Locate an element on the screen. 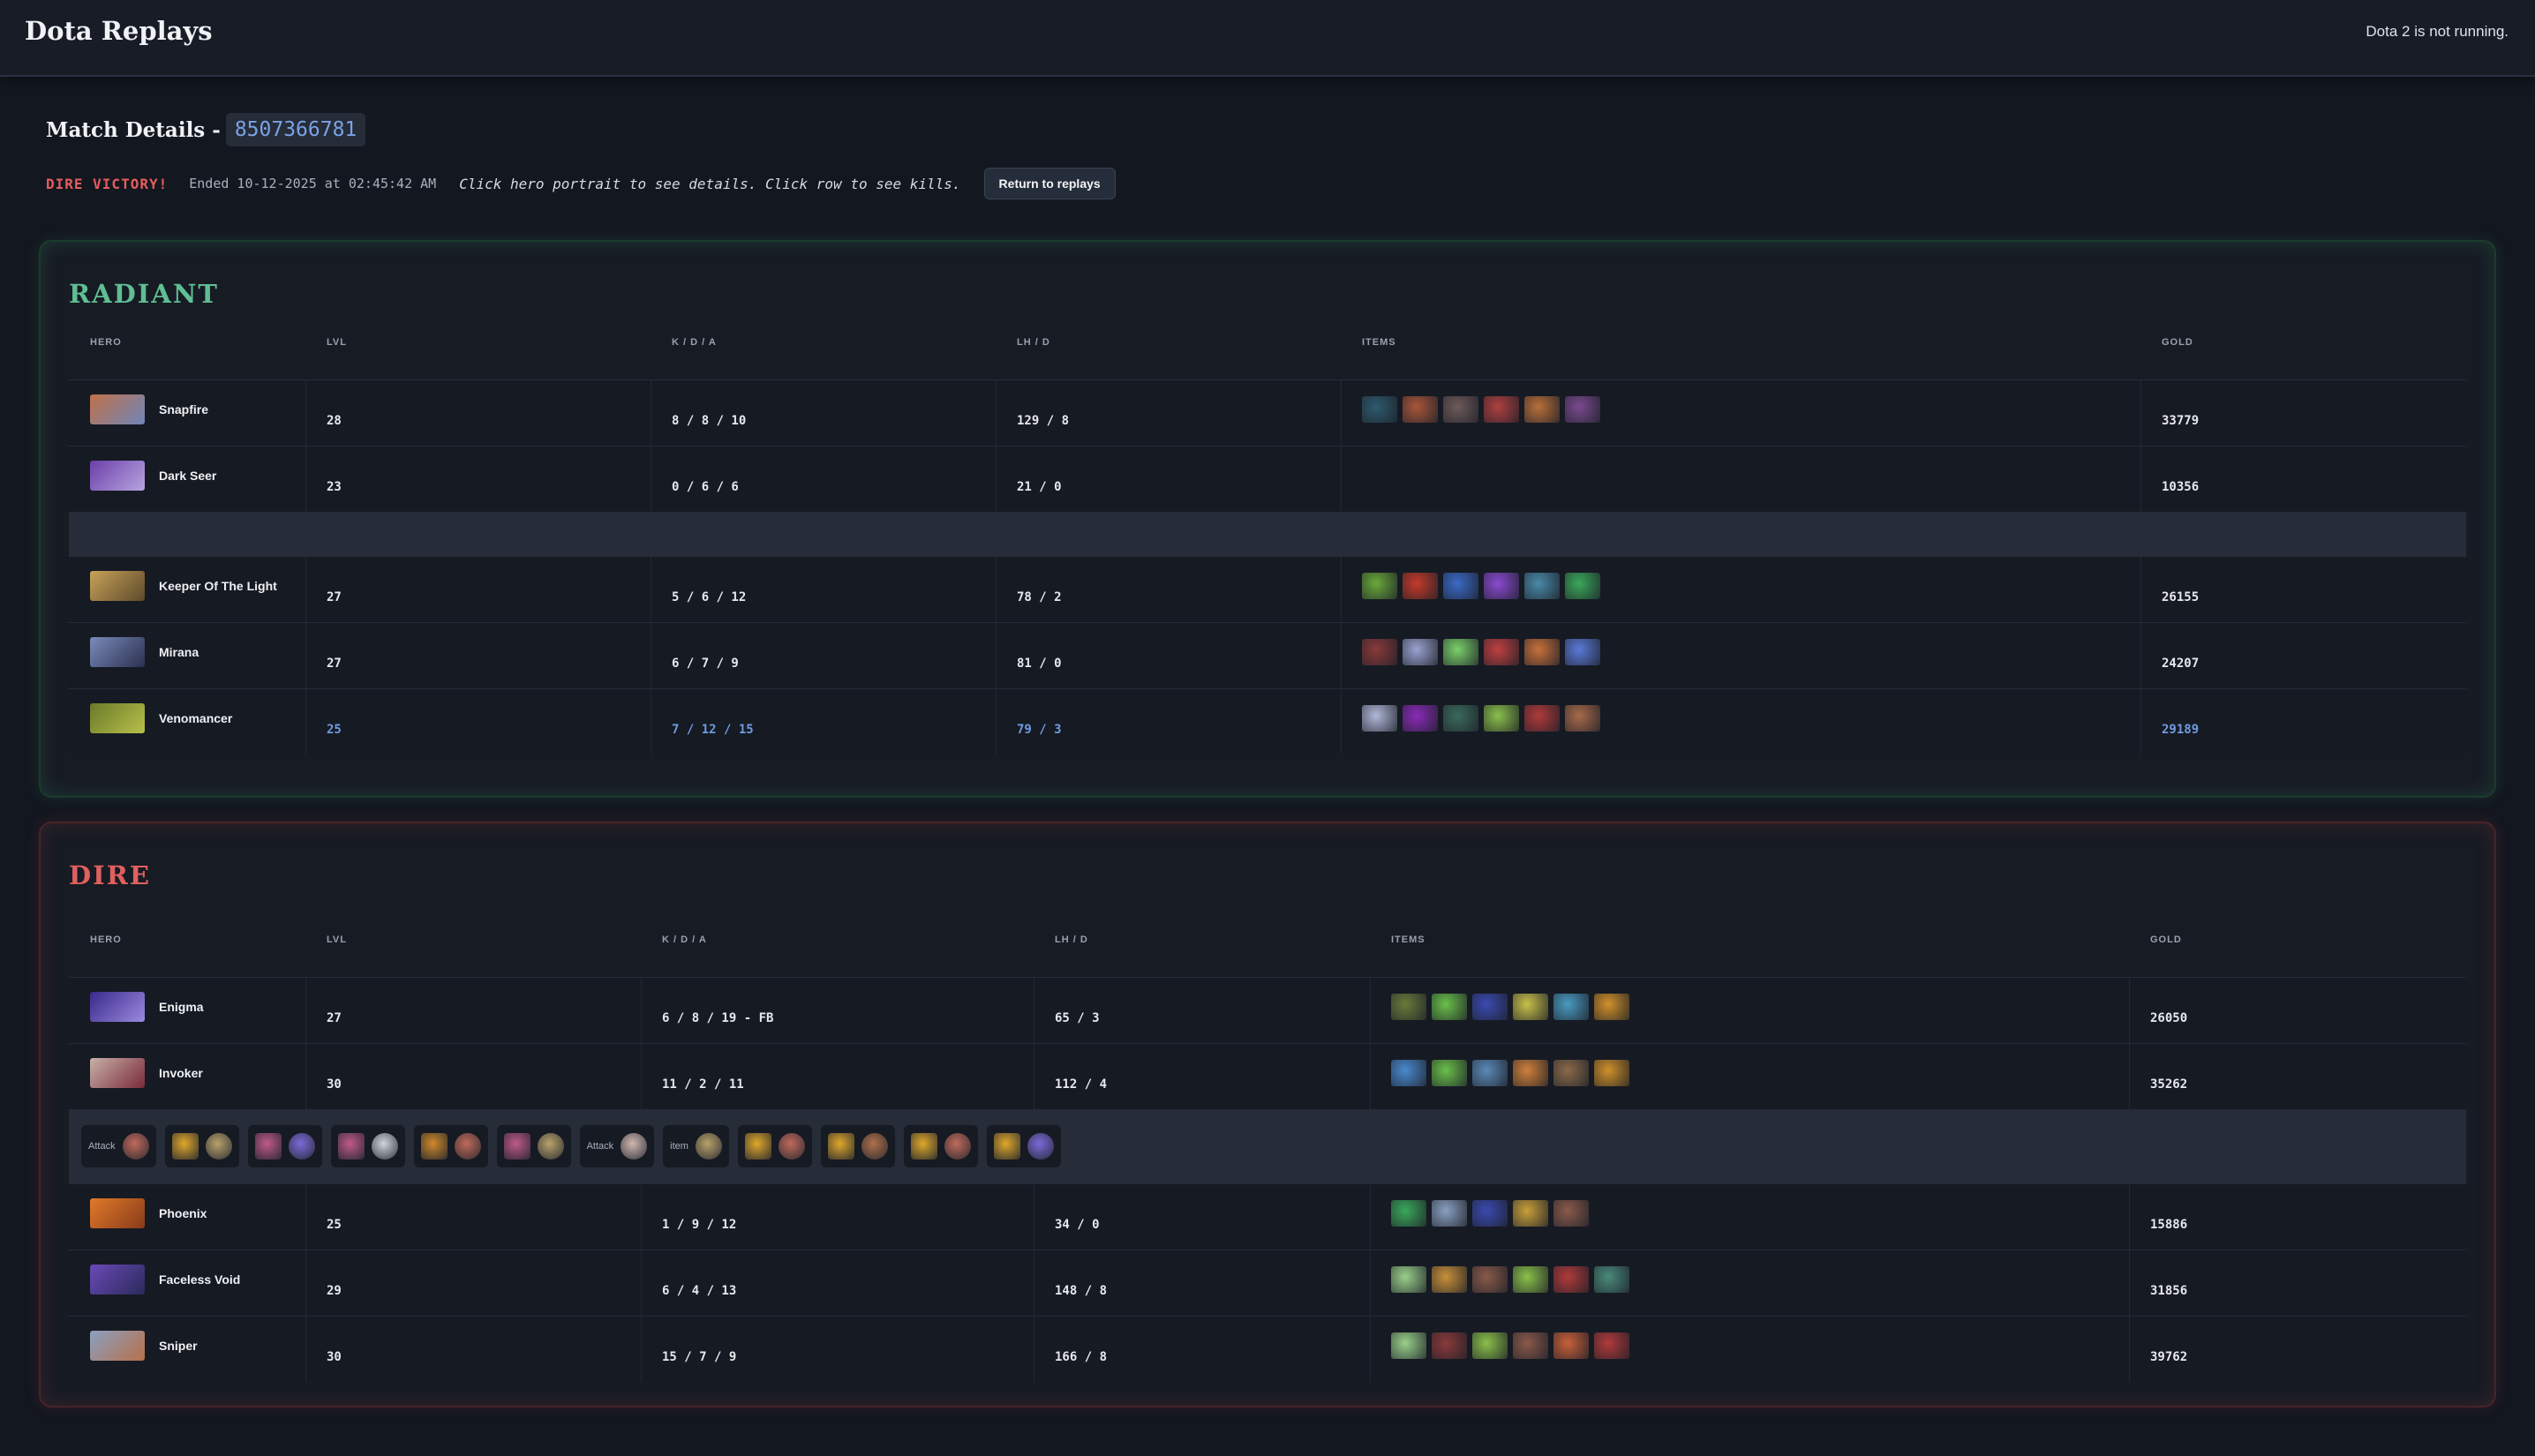  column-header-kda: K / D / A is located at coordinates (694, 342).